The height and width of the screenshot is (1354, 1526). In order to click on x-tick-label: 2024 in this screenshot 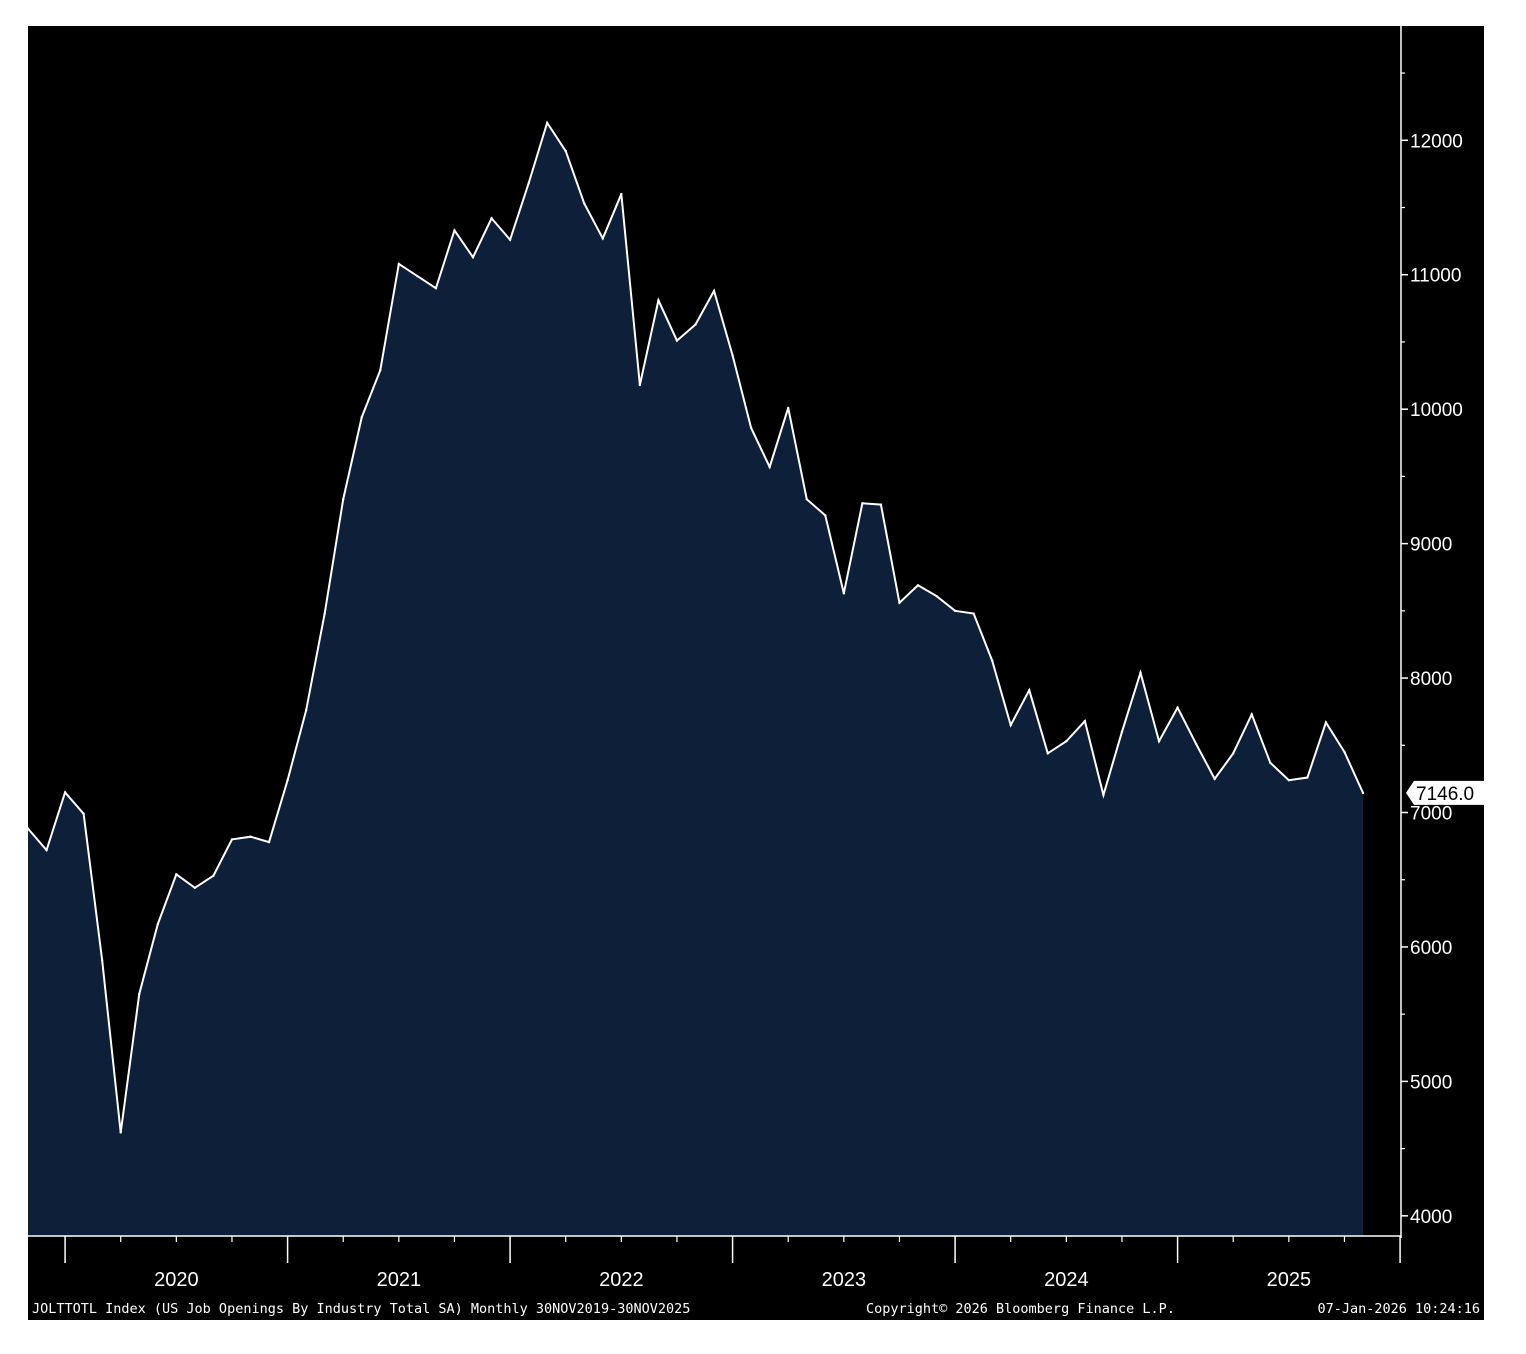, I will do `click(1066, 1280)`.